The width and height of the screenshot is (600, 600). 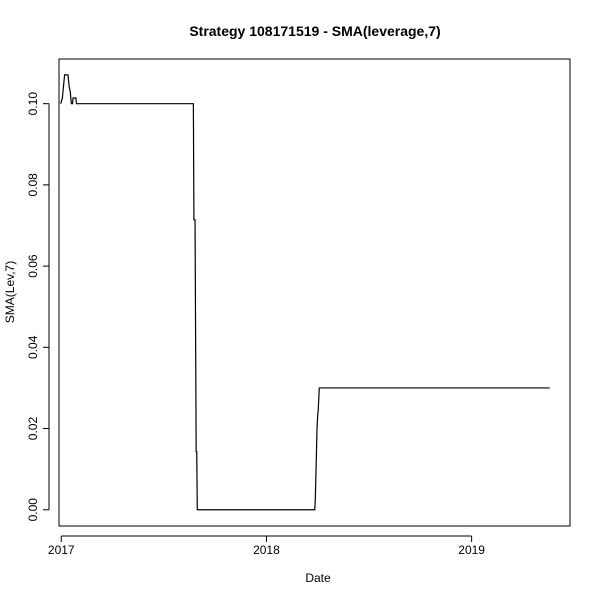 I want to click on x-axis: 2017 2018 2019, so click(x=266, y=546).